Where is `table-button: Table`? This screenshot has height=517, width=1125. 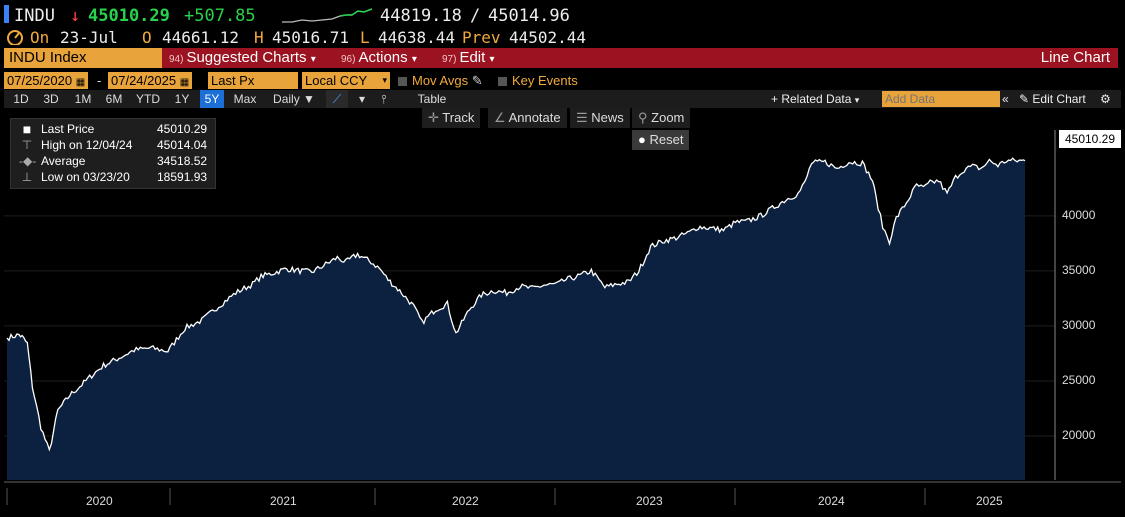
table-button: Table is located at coordinates (432, 99).